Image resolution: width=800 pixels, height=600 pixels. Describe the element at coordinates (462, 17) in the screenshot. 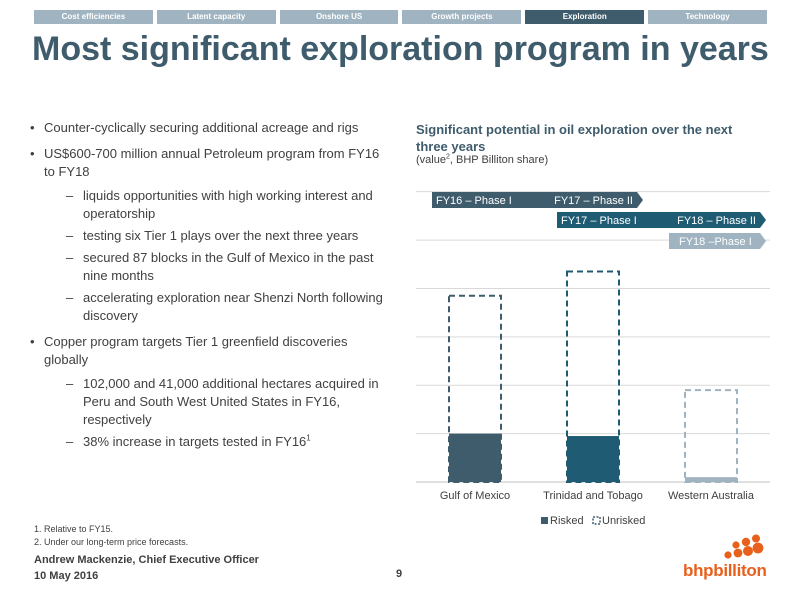

I see `tab-growth-projects: Growth projects` at that location.